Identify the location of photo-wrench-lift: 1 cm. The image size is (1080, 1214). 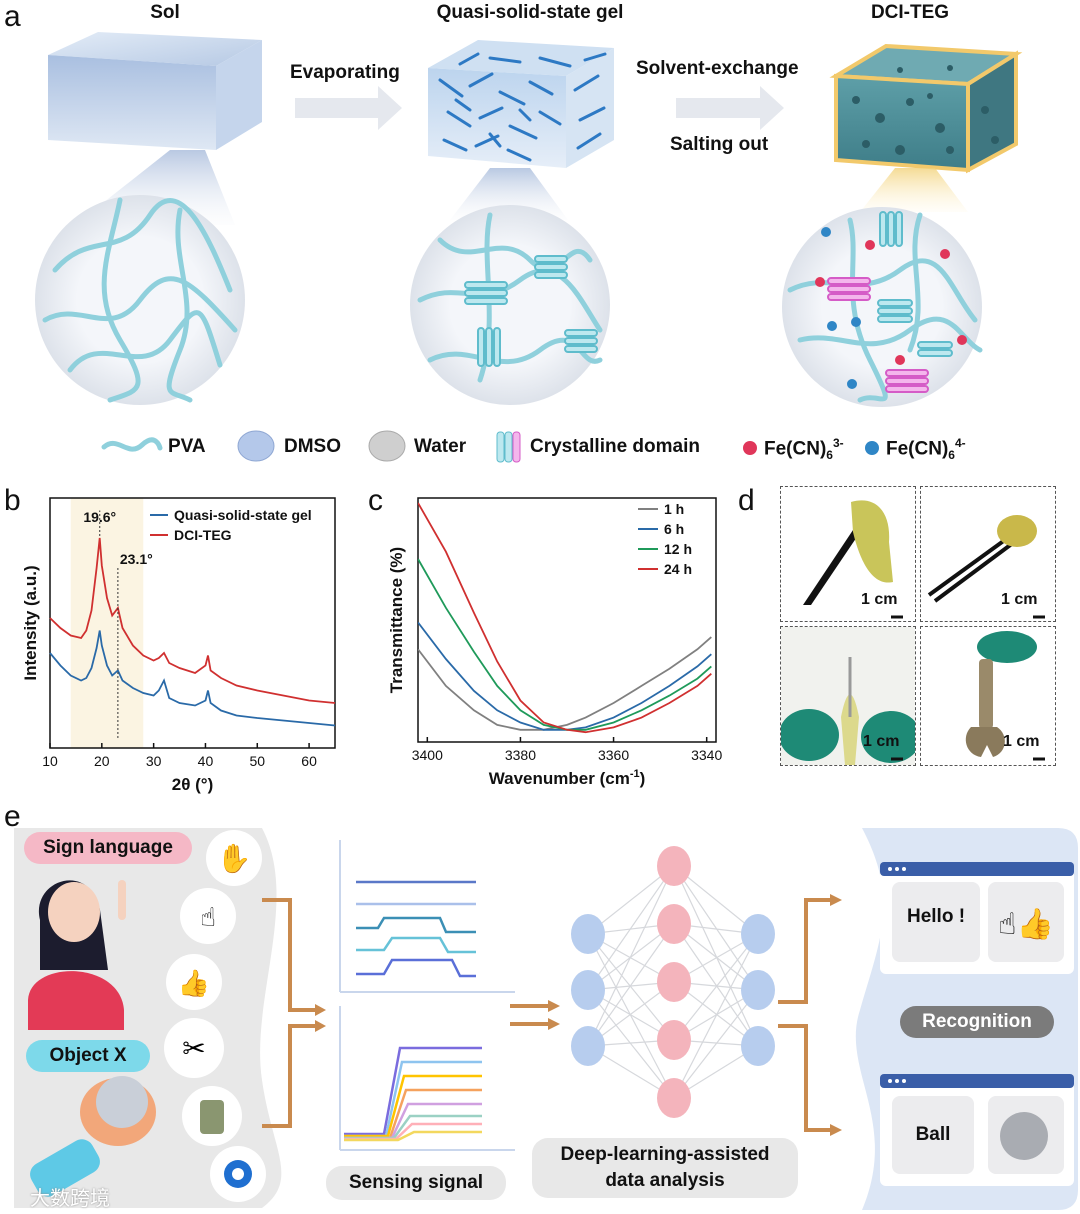
(988, 696).